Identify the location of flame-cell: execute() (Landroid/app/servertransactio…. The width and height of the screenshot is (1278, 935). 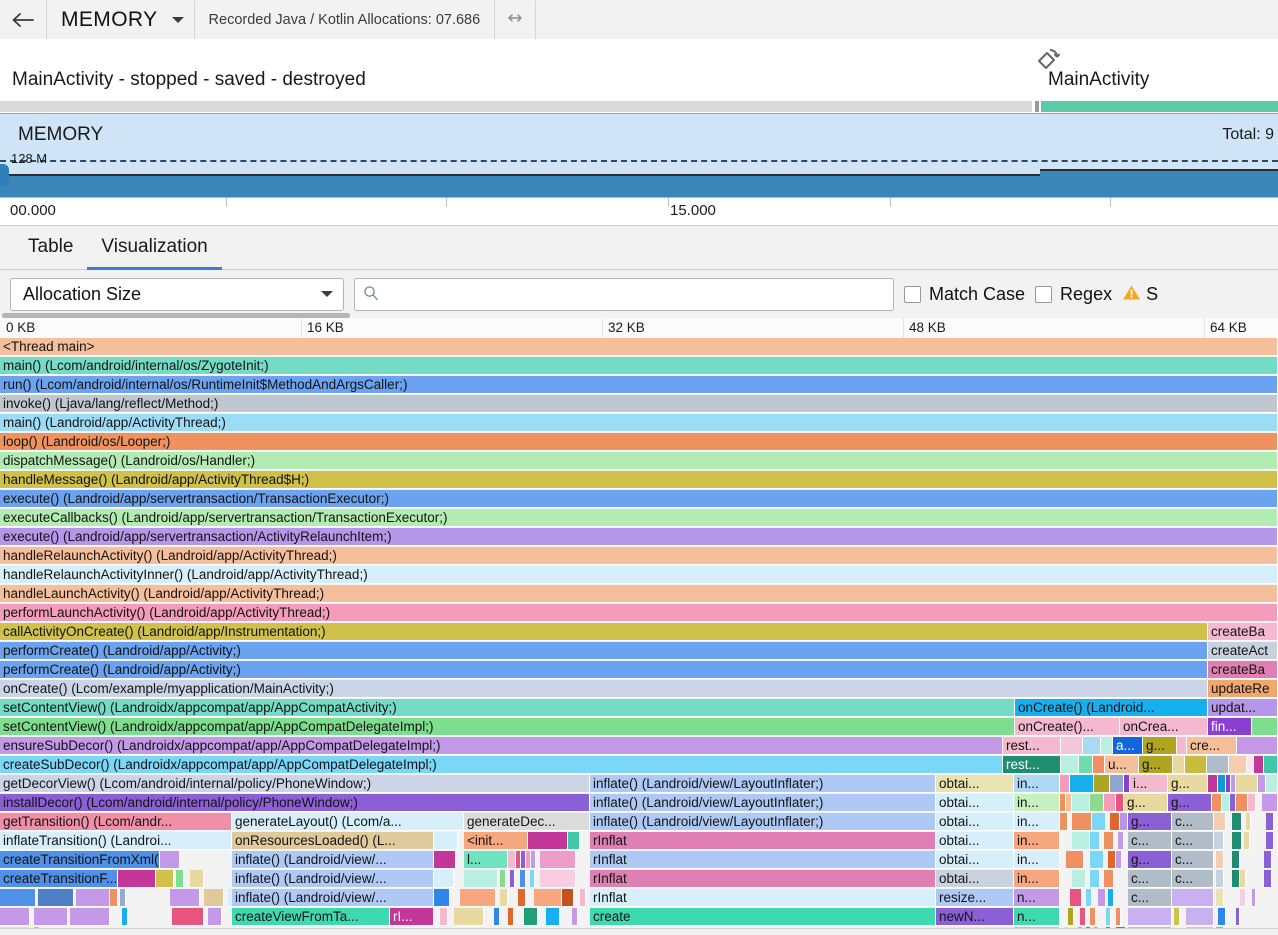
(639, 499).